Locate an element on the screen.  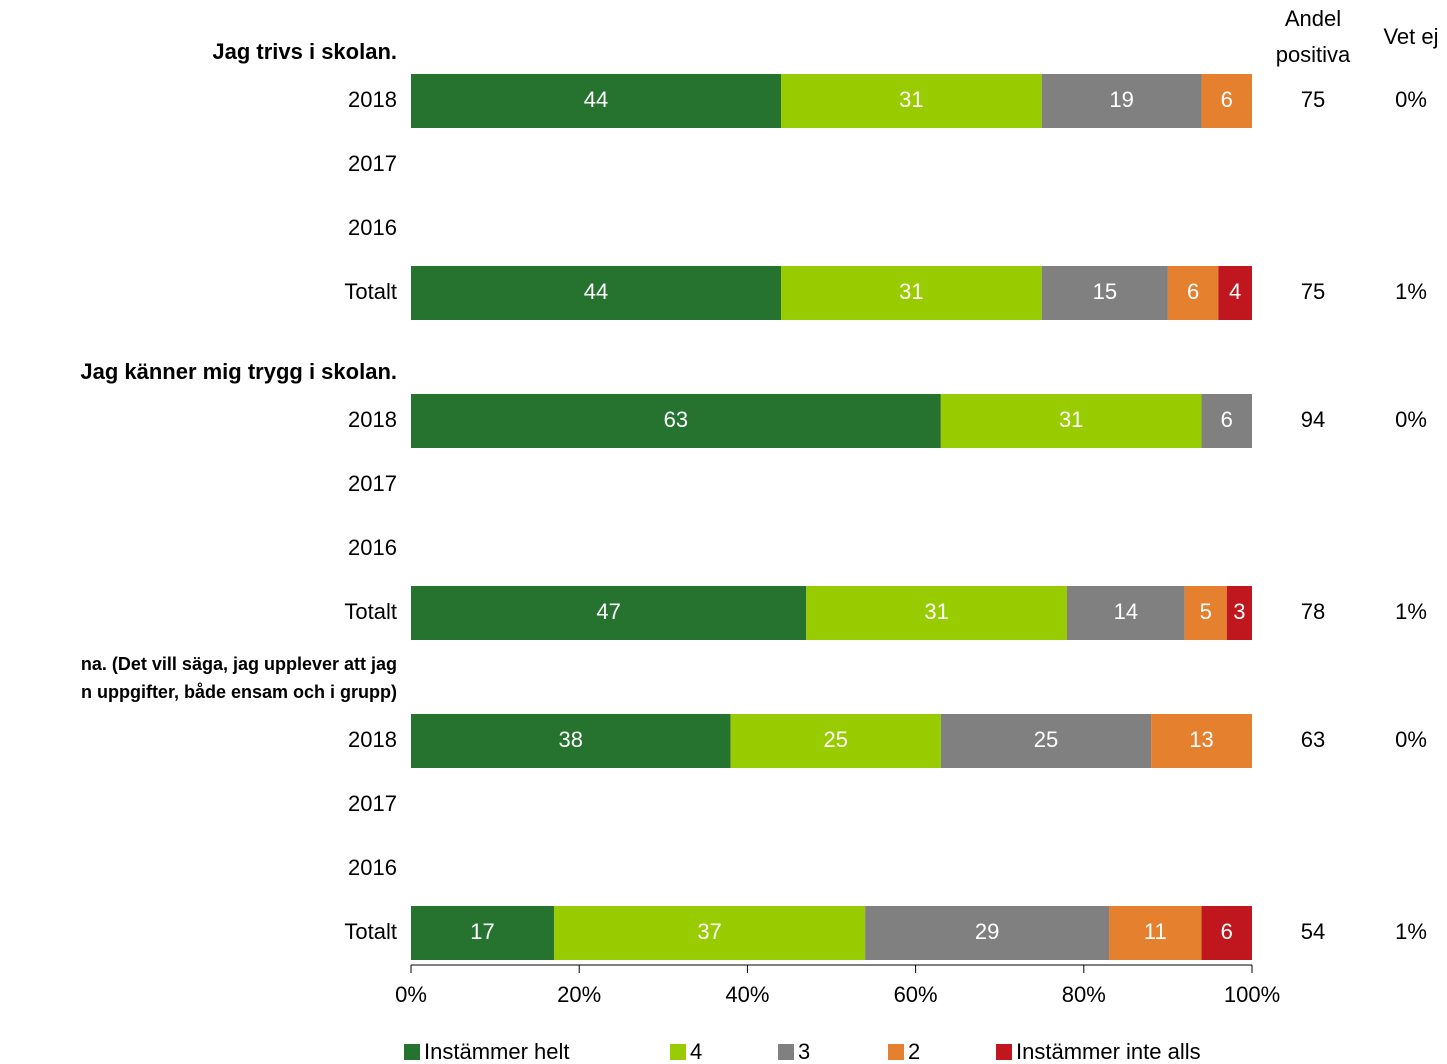
bar-value-label: 19 is located at coordinates (1121, 99).